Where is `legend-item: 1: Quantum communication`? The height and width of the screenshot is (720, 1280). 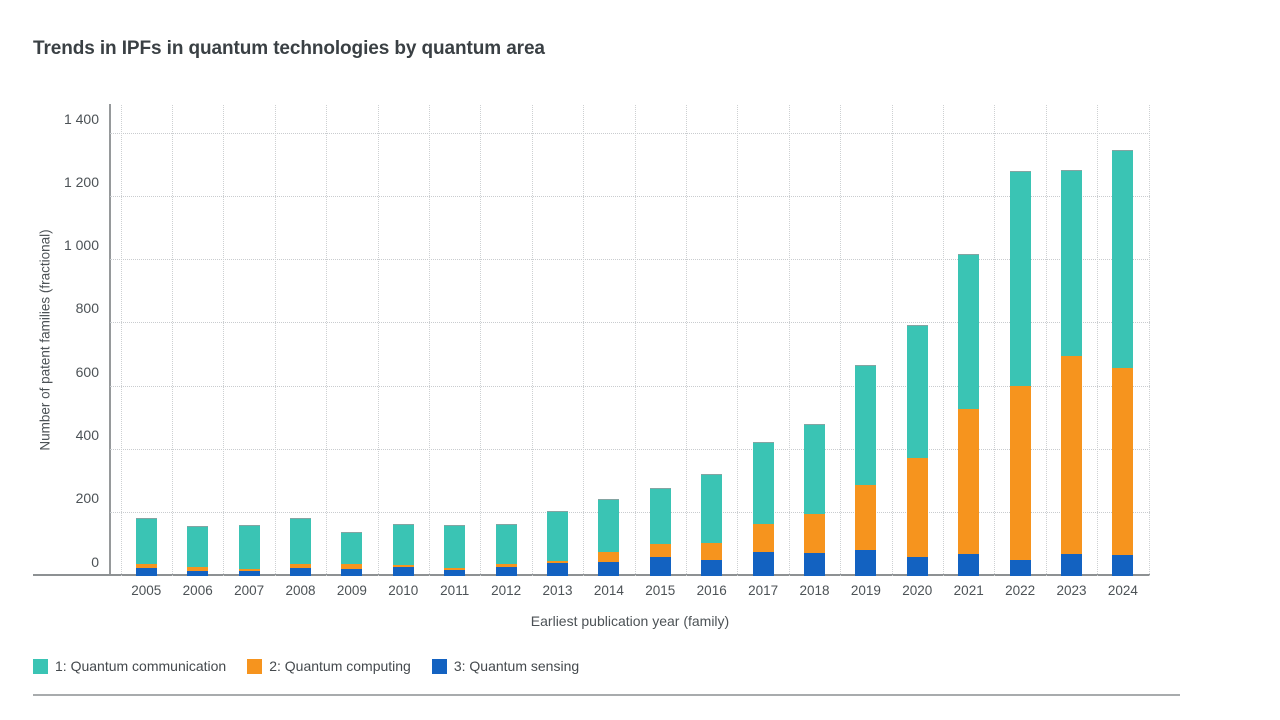
legend-item: 1: Quantum communication is located at coordinates (129, 666).